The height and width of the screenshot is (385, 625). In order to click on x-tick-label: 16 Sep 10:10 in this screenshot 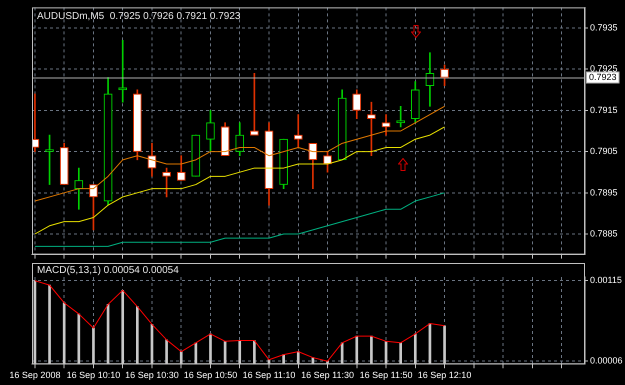, I will do `click(93, 375)`.